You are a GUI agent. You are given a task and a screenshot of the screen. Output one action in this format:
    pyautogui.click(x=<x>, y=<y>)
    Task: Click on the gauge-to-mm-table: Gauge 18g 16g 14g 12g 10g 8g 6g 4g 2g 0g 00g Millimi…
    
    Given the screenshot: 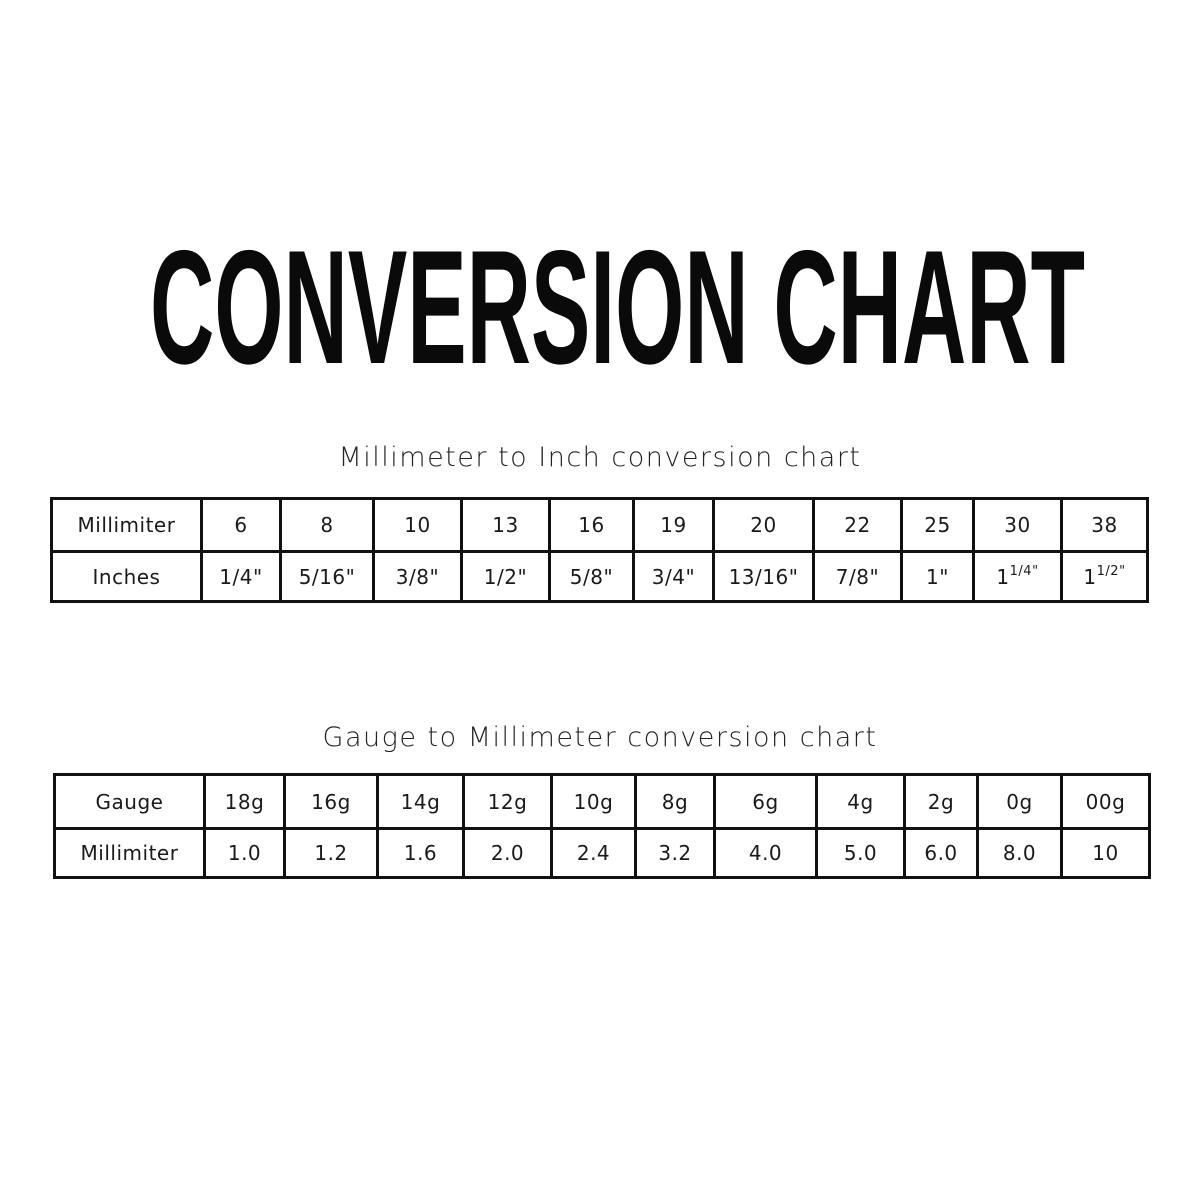 What is the action you would take?
    pyautogui.click(x=602, y=826)
    